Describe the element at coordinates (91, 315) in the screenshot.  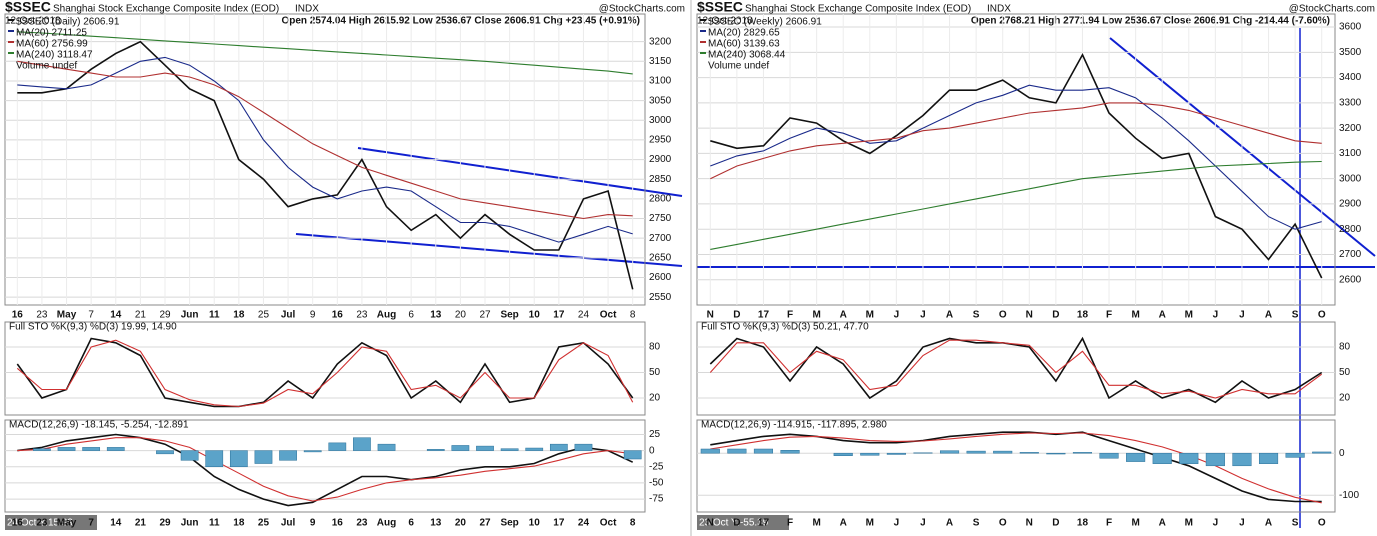
I see `x-tick-label: 7` at that location.